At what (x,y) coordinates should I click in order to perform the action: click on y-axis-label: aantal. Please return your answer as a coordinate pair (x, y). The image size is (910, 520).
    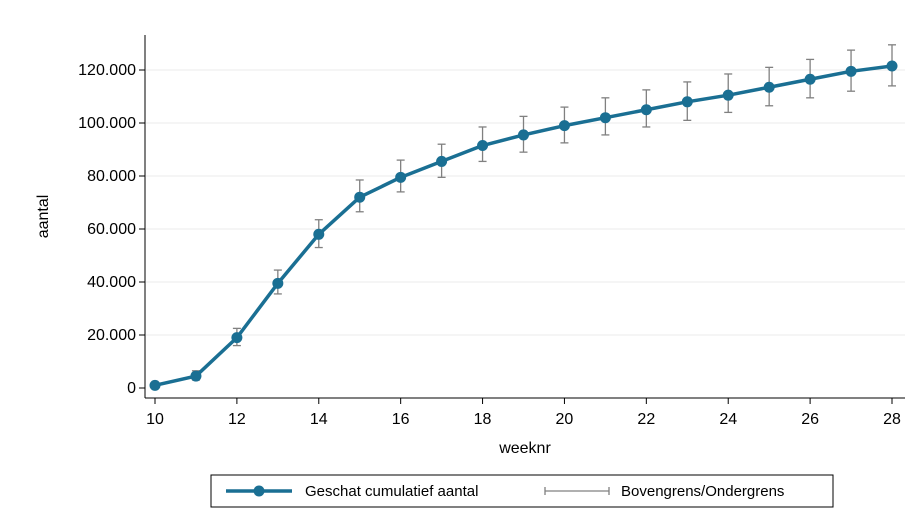
    Looking at the image, I should click on (43, 217).